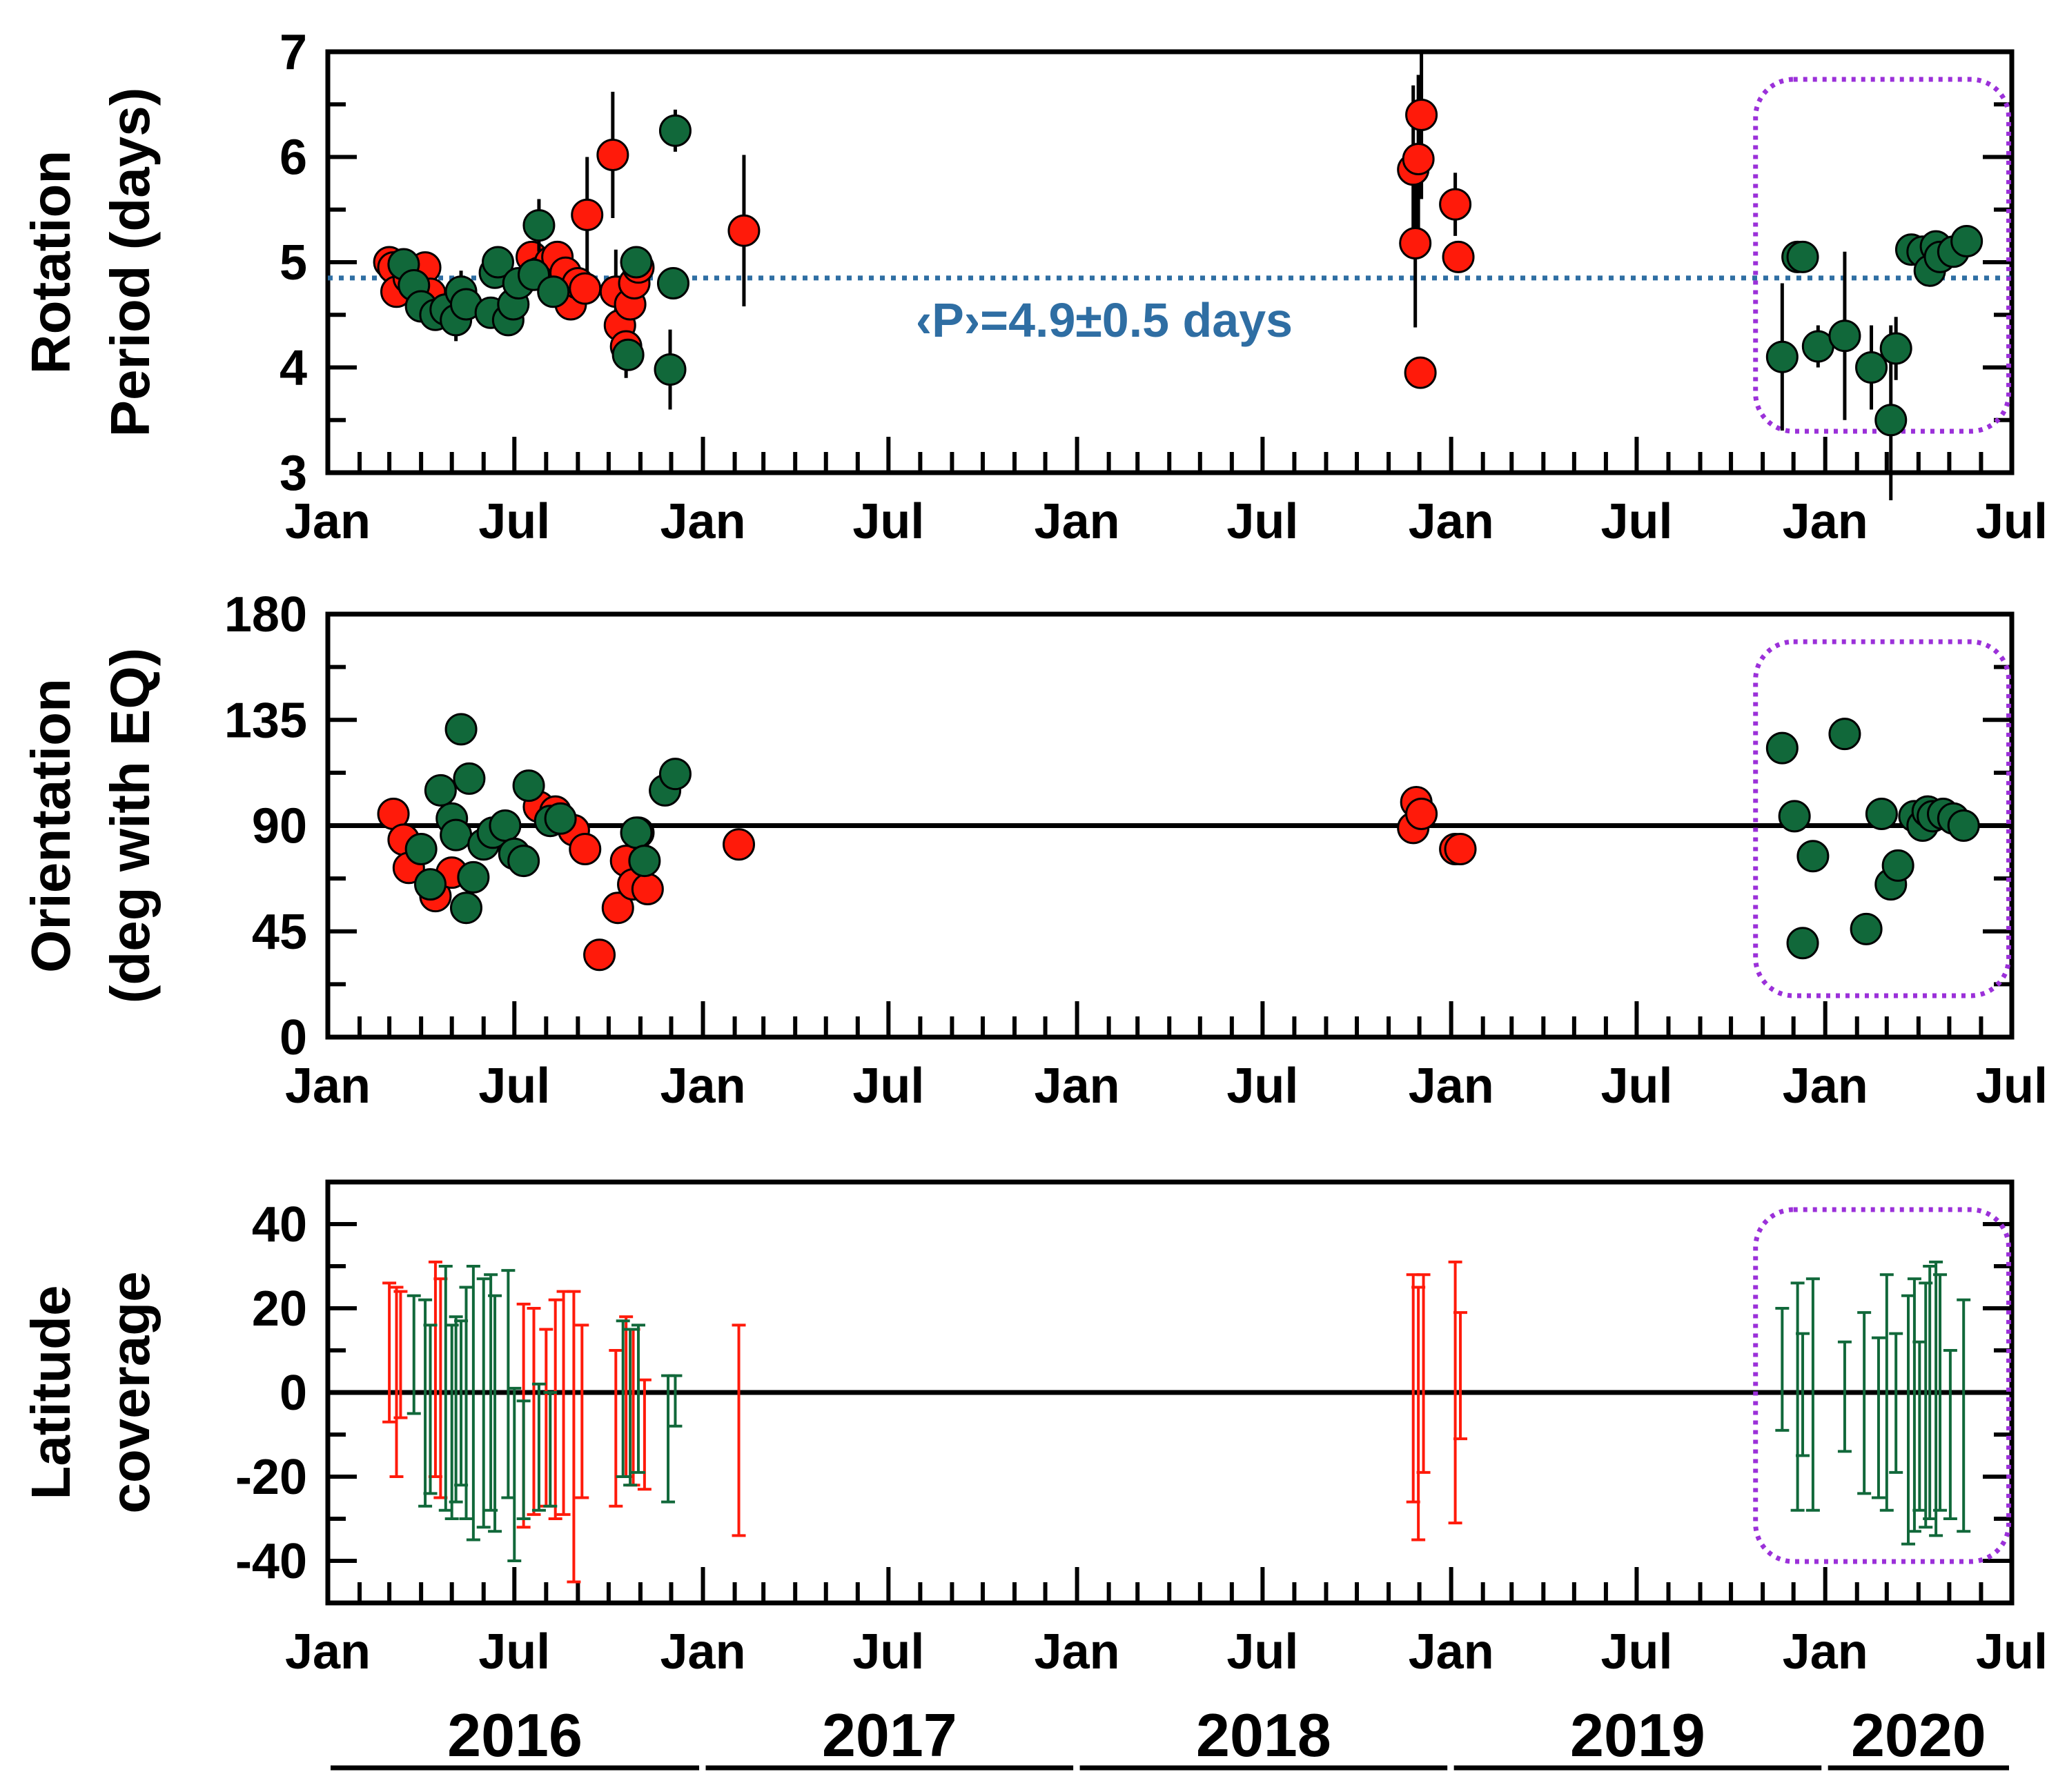  Describe the element at coordinates (889, 1735) in the screenshot. I see `year-label: 2017` at that location.